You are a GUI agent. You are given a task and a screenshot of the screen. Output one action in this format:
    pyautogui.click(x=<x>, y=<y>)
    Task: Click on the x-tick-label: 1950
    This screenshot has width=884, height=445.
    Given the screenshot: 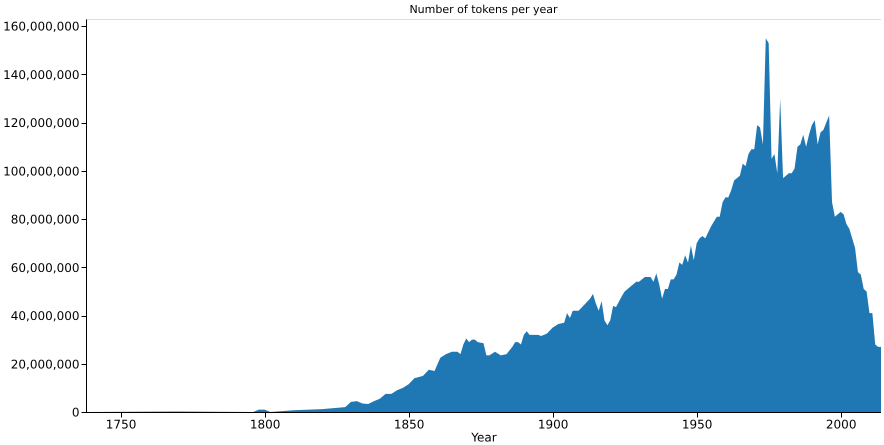 What is the action you would take?
    pyautogui.click(x=697, y=425)
    